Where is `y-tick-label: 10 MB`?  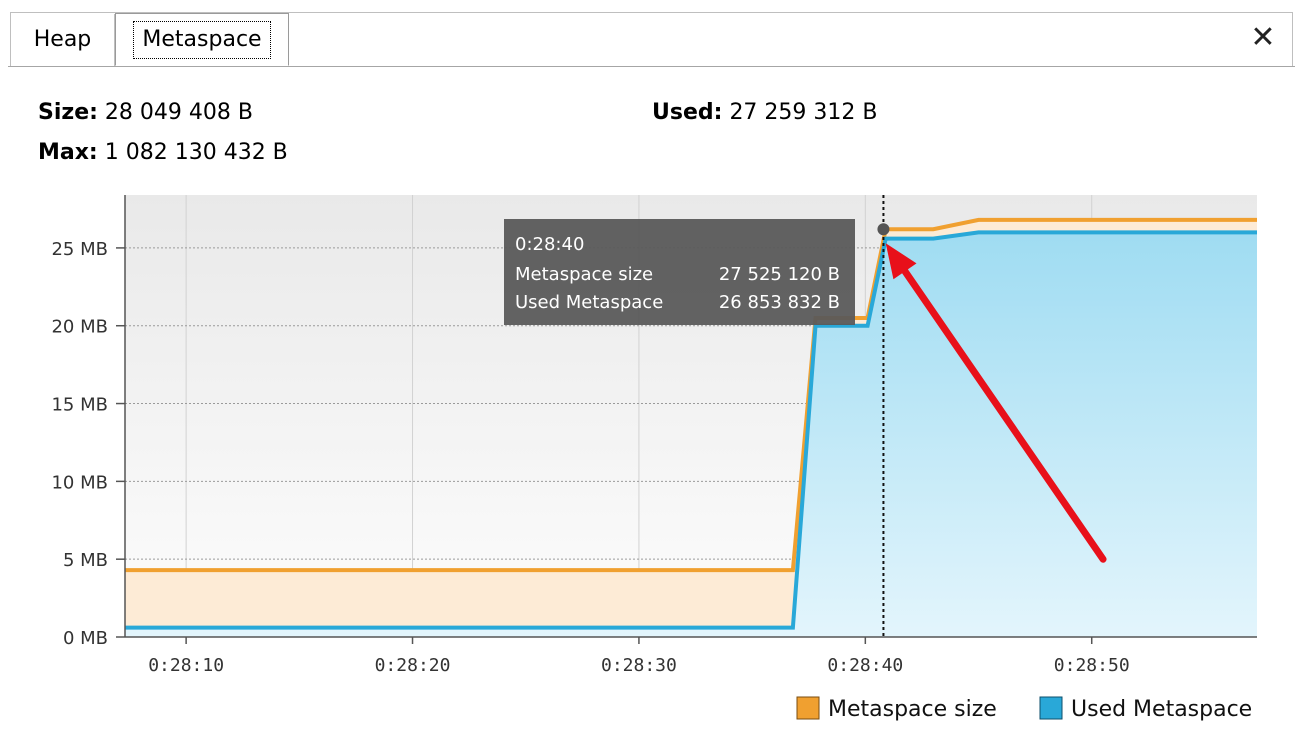 y-tick-label: 10 MB is located at coordinates (79, 482).